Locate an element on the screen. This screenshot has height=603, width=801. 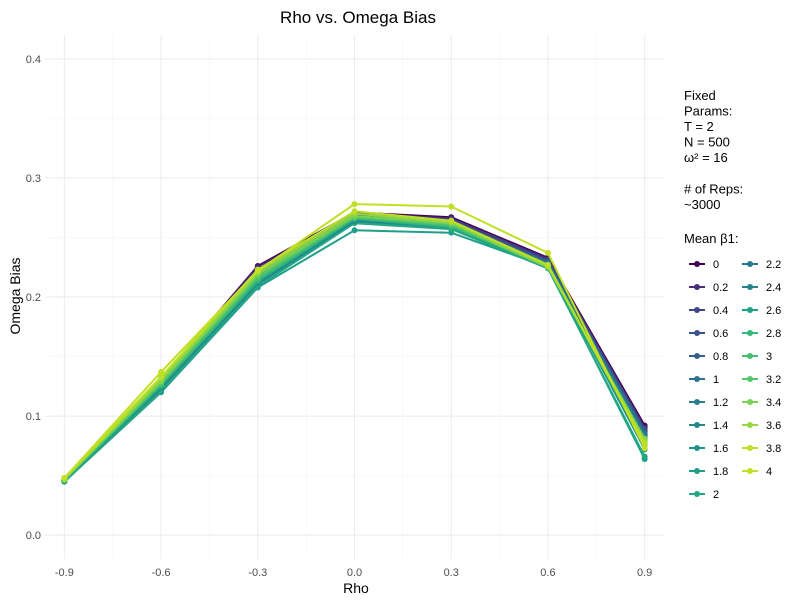
x-axis-title: Rho is located at coordinates (356, 588).